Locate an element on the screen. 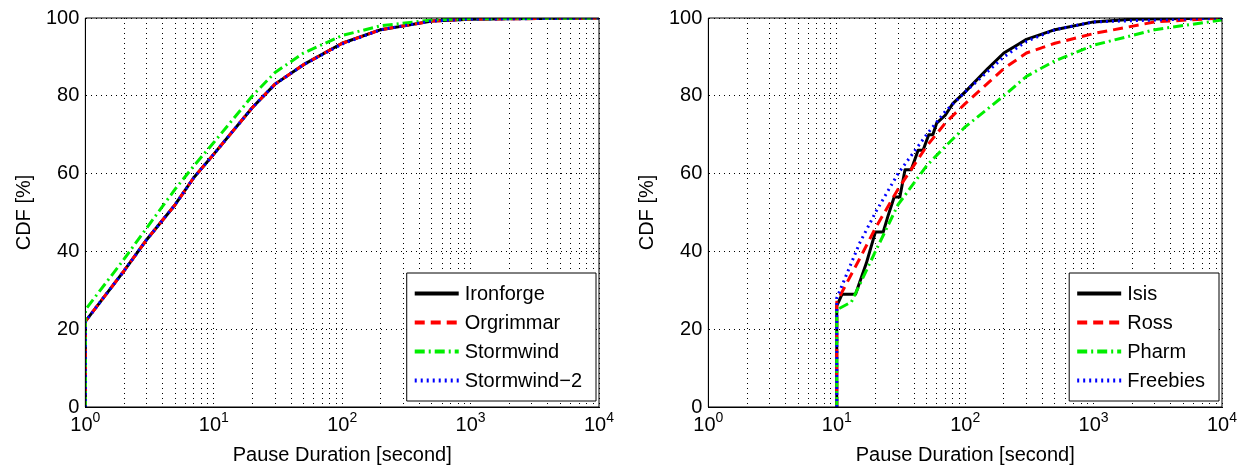 This screenshot has width=1247, height=471. legend-label: Stormwind−2 is located at coordinates (523, 380).